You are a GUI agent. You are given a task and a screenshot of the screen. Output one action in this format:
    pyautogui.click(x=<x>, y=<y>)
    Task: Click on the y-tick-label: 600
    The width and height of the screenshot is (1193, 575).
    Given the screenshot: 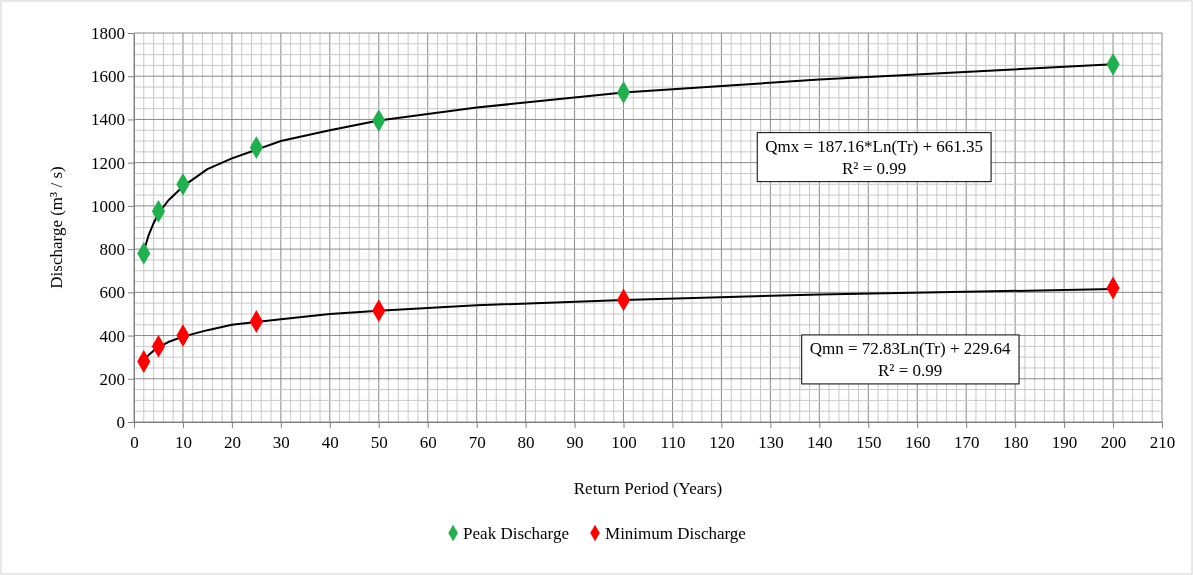 What is the action you would take?
    pyautogui.click(x=112, y=293)
    